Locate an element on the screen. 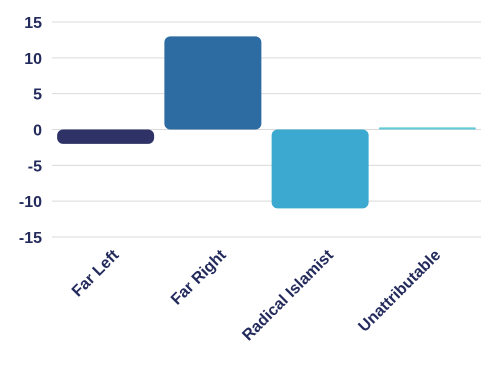 The image size is (481, 382). x-category-label: Radical Islamist is located at coordinates (288, 295).